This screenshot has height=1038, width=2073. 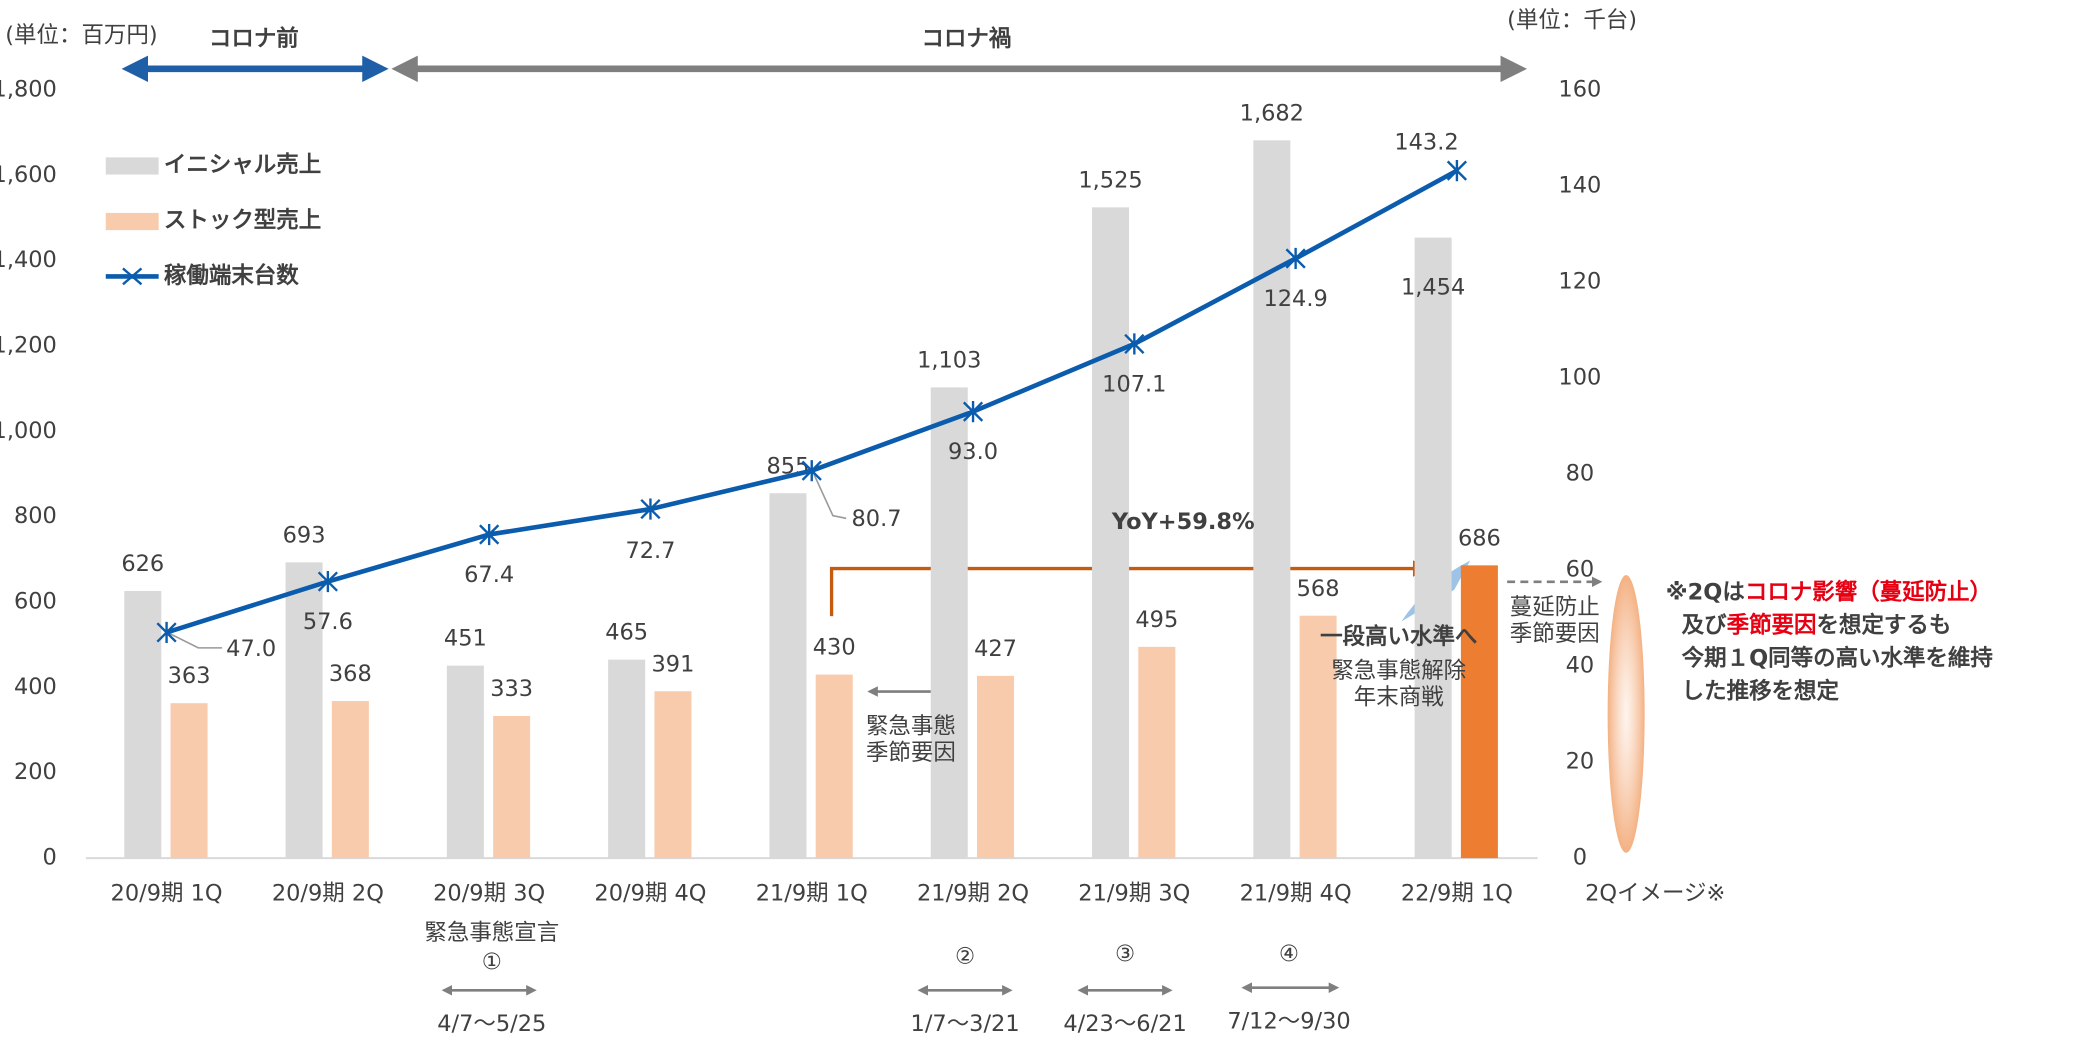 I want to click on annotation: 1/7～3/21, so click(x=965, y=1022).